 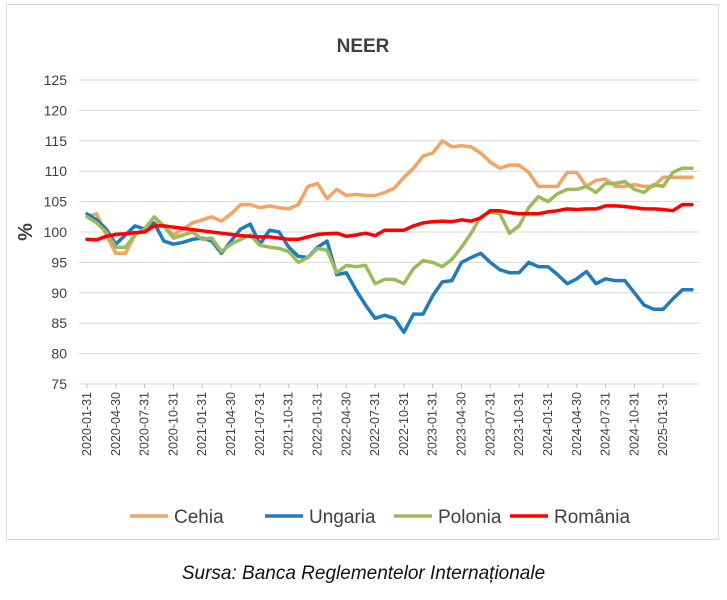 I want to click on x-tick-label: 2024-01-31, so click(x=548, y=424).